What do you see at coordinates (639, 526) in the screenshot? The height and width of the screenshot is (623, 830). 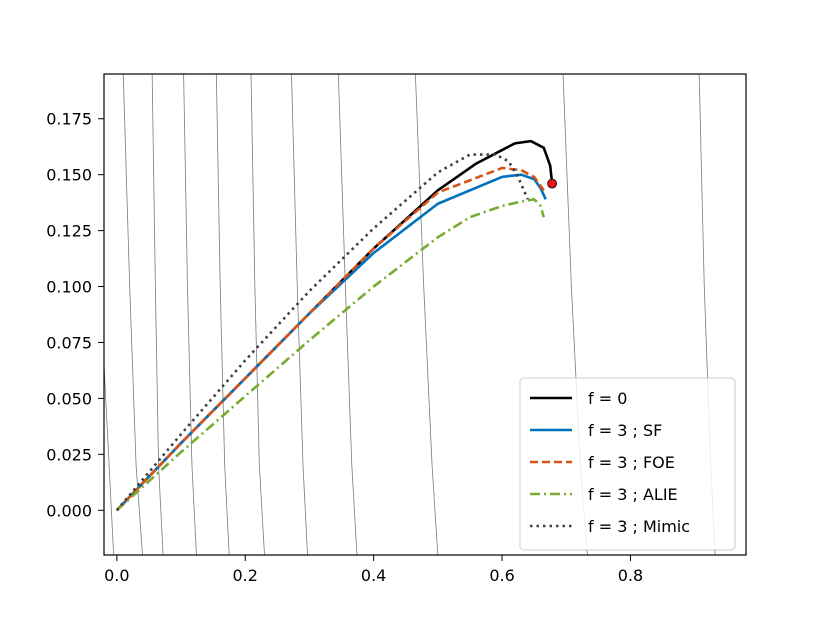 I see `legend-label: f = 3 ; Mimic` at bounding box center [639, 526].